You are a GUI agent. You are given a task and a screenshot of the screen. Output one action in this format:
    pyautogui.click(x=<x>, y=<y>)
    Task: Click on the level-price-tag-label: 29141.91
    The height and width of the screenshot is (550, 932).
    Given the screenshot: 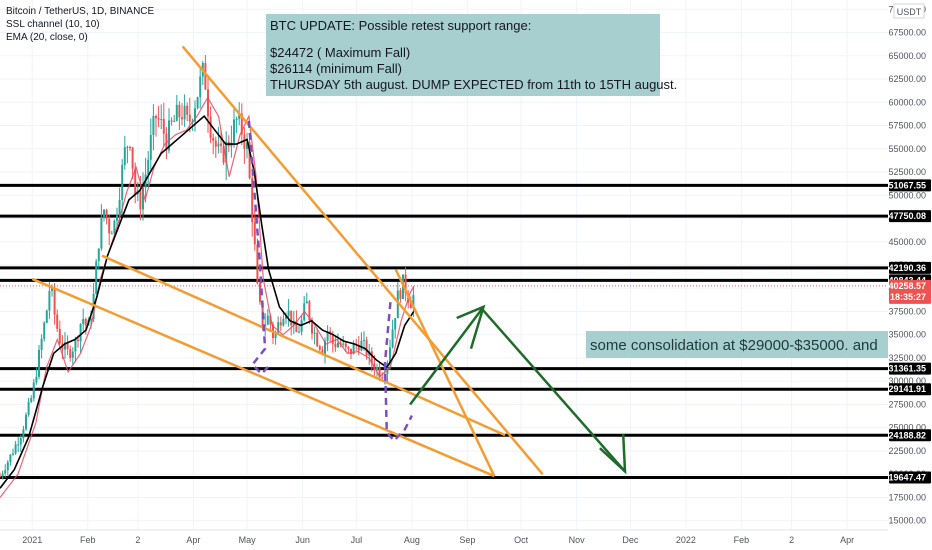 What is the action you would take?
    pyautogui.click(x=907, y=389)
    